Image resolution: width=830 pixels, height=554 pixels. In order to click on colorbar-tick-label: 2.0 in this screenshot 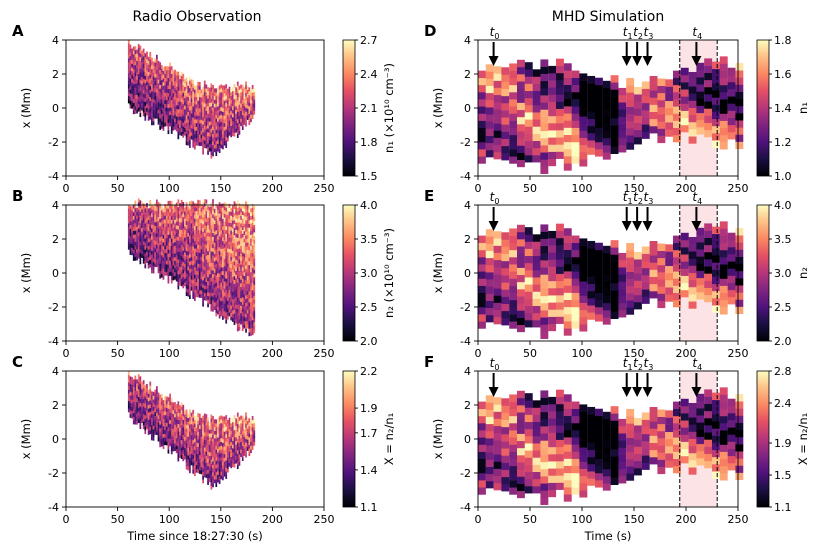, I will do `click(369, 341)`.